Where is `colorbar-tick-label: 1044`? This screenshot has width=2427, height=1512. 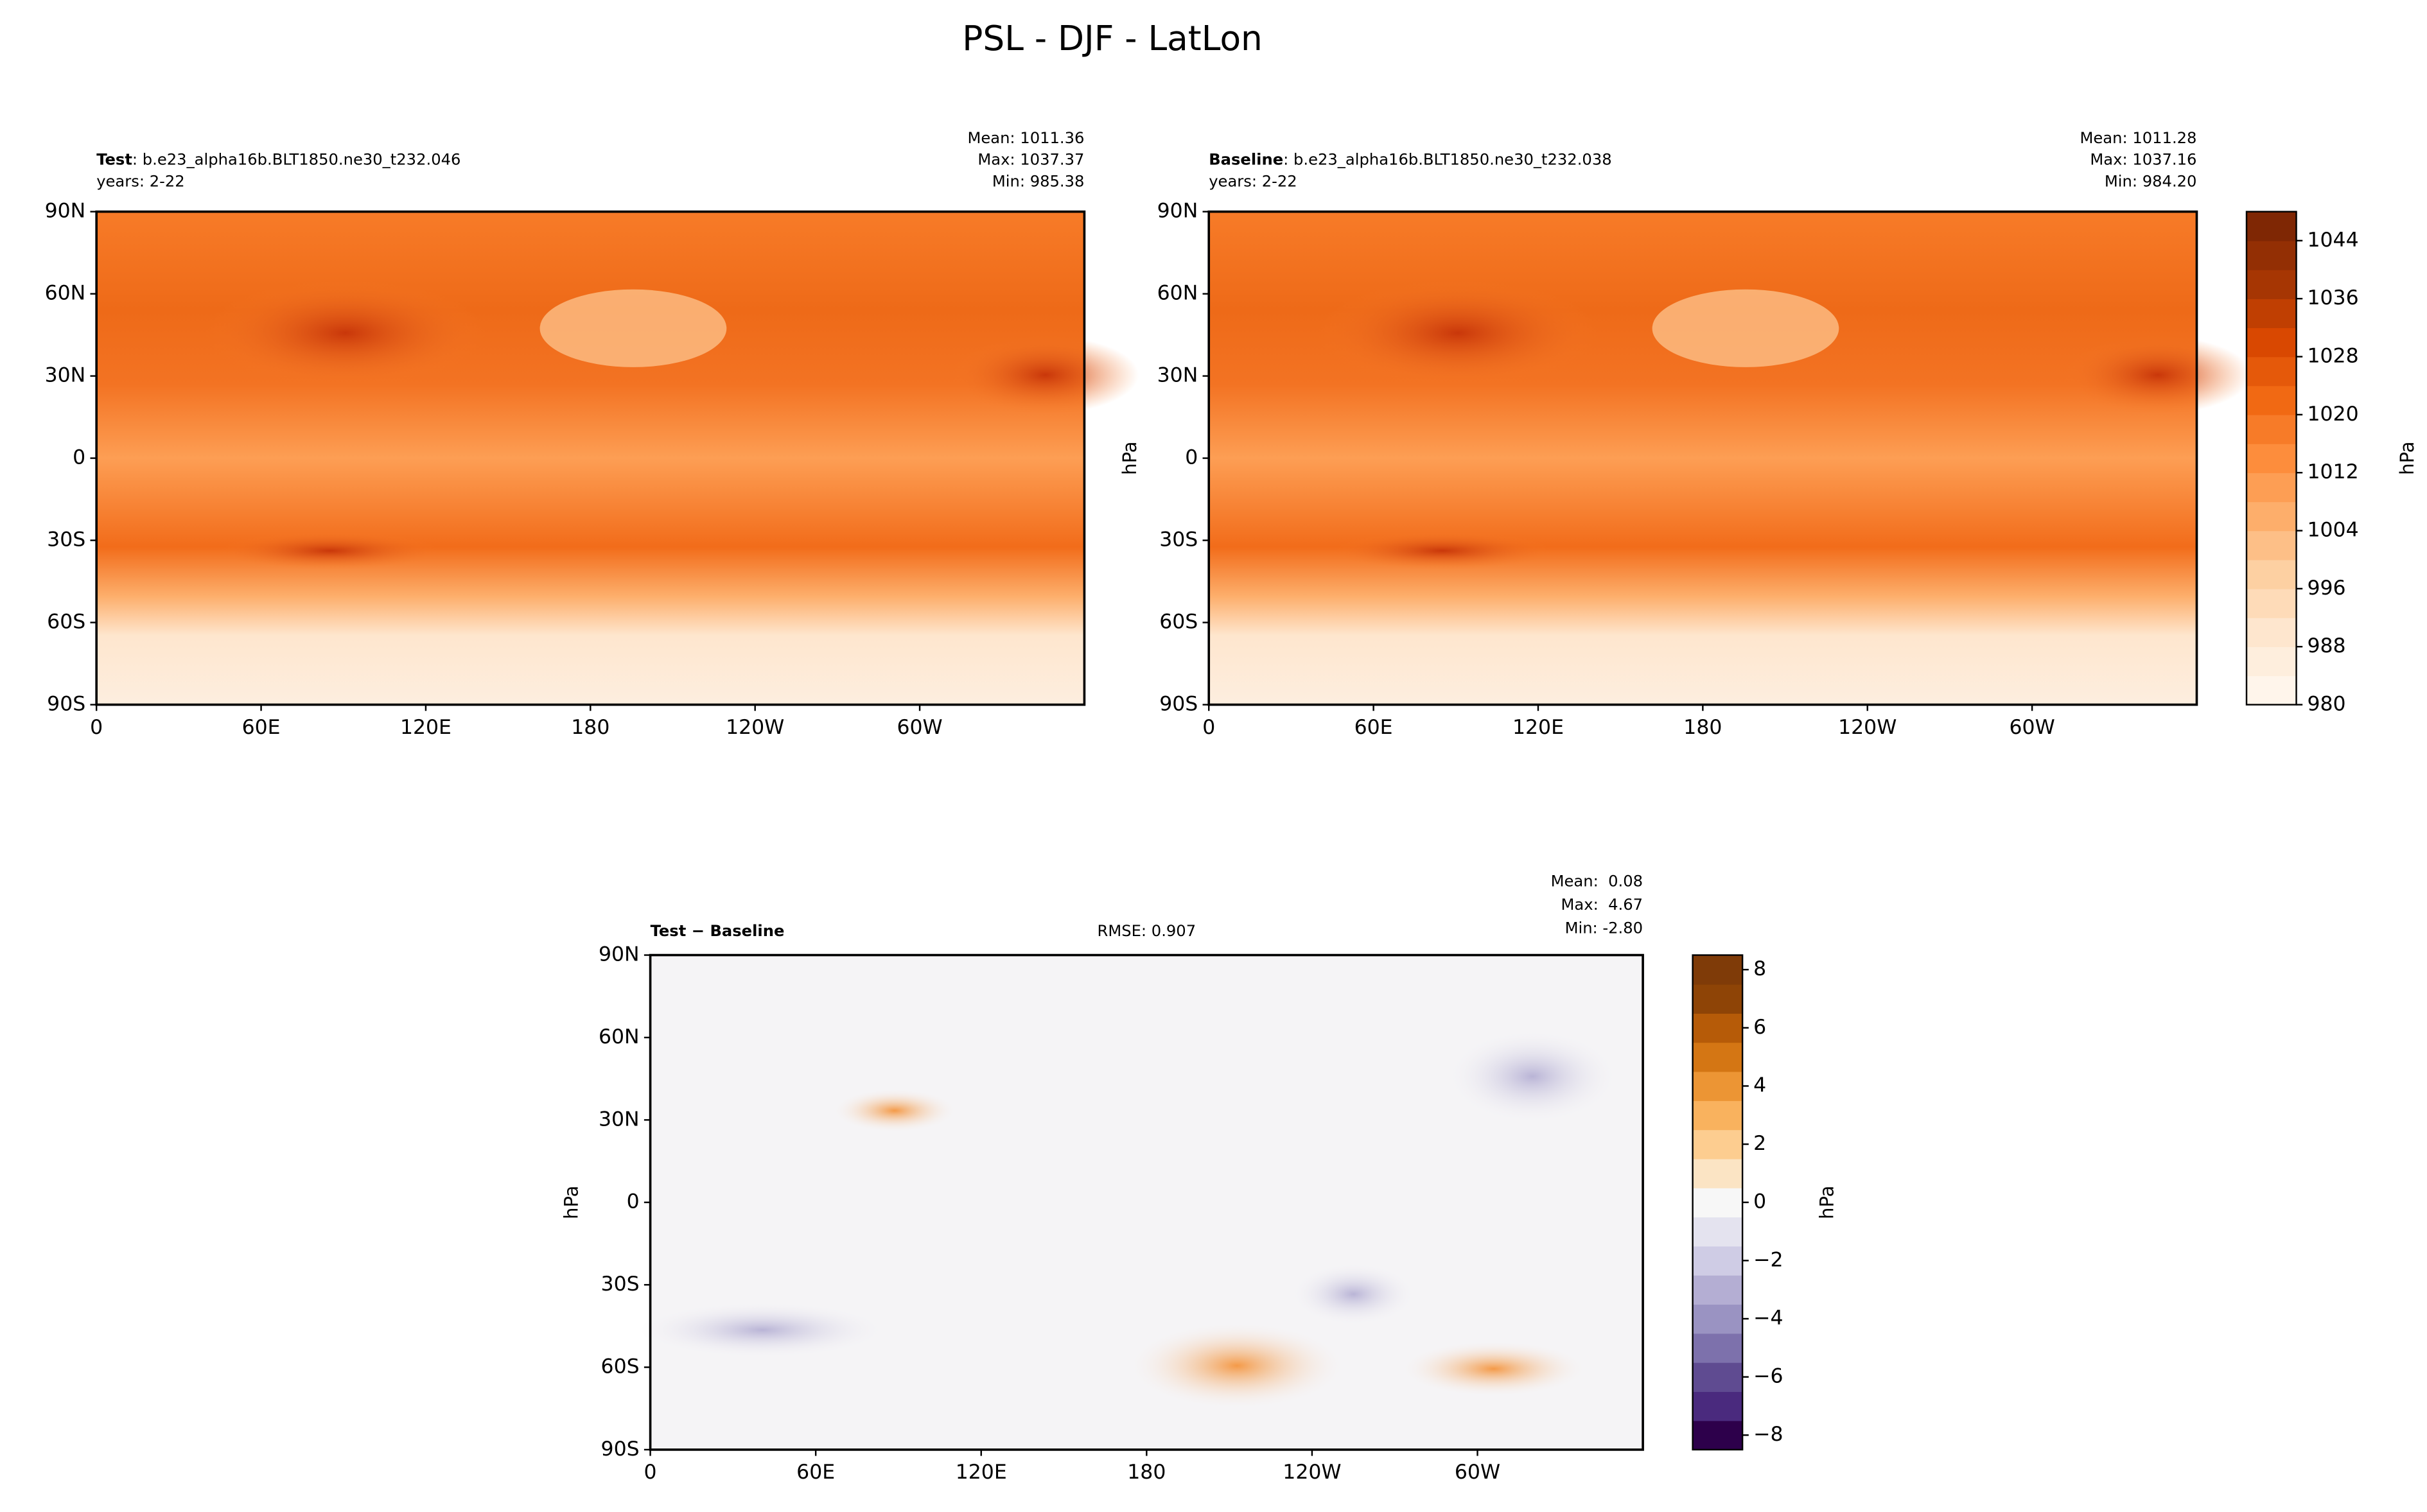
colorbar-tick-label: 1044 is located at coordinates (2332, 240).